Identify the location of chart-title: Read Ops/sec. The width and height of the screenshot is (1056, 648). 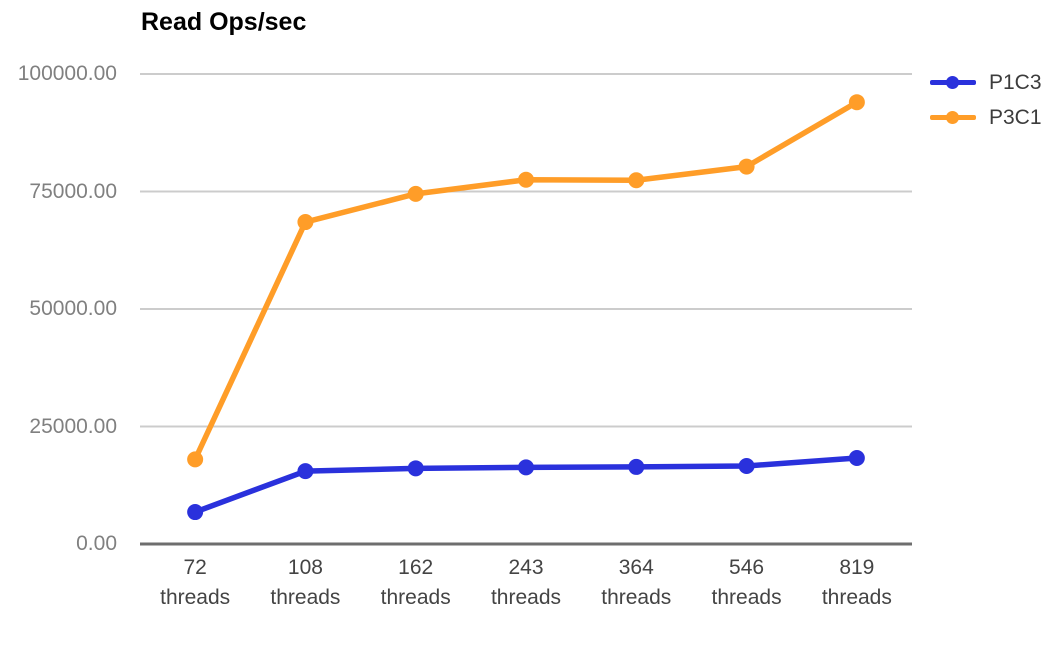
(224, 22).